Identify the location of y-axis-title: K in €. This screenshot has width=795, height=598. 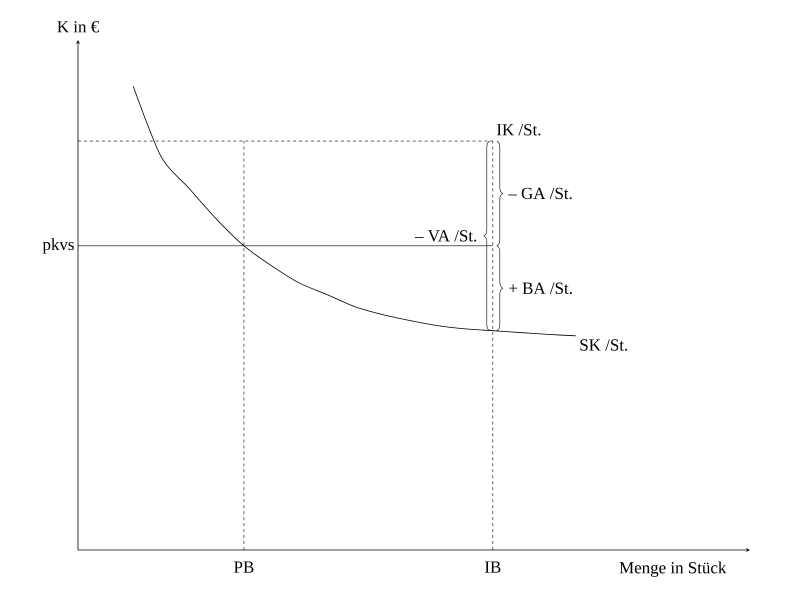
(78, 26).